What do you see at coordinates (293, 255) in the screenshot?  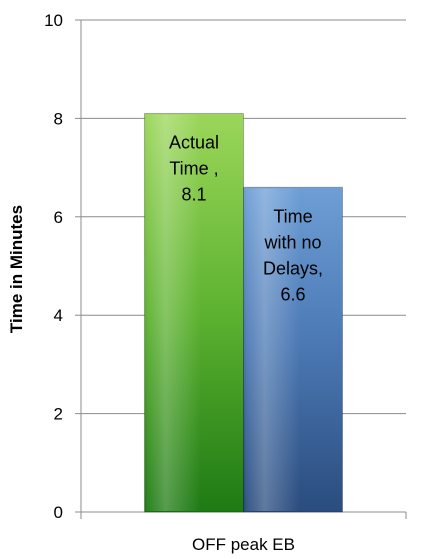 I see `bar-data-label: Time with no Delays, 6.6` at bounding box center [293, 255].